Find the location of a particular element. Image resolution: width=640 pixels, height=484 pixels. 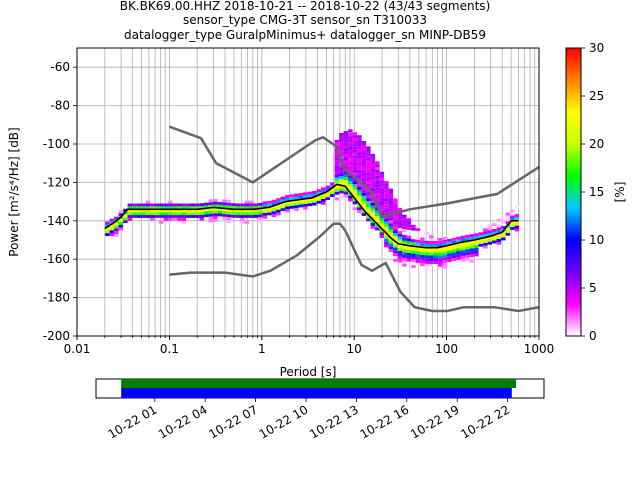

colorbar-label-text: [%] is located at coordinates (620, 192).